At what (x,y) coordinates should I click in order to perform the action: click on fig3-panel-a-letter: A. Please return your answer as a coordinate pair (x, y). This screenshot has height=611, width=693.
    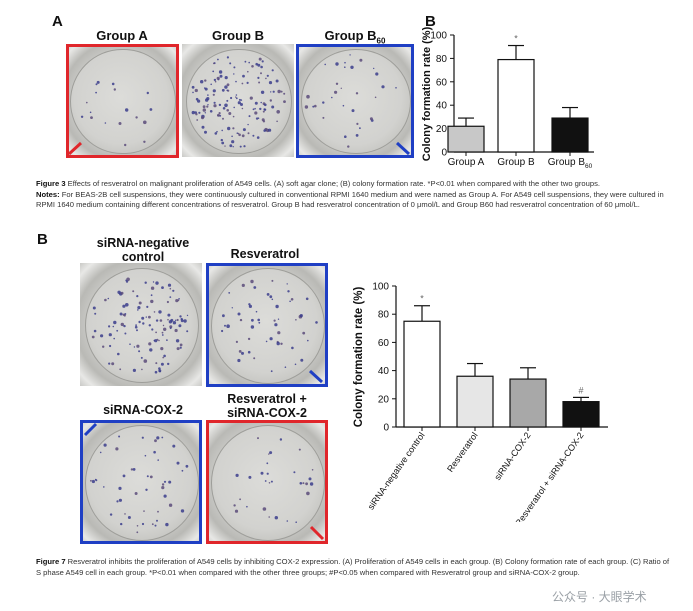
    Looking at the image, I should click on (57, 21).